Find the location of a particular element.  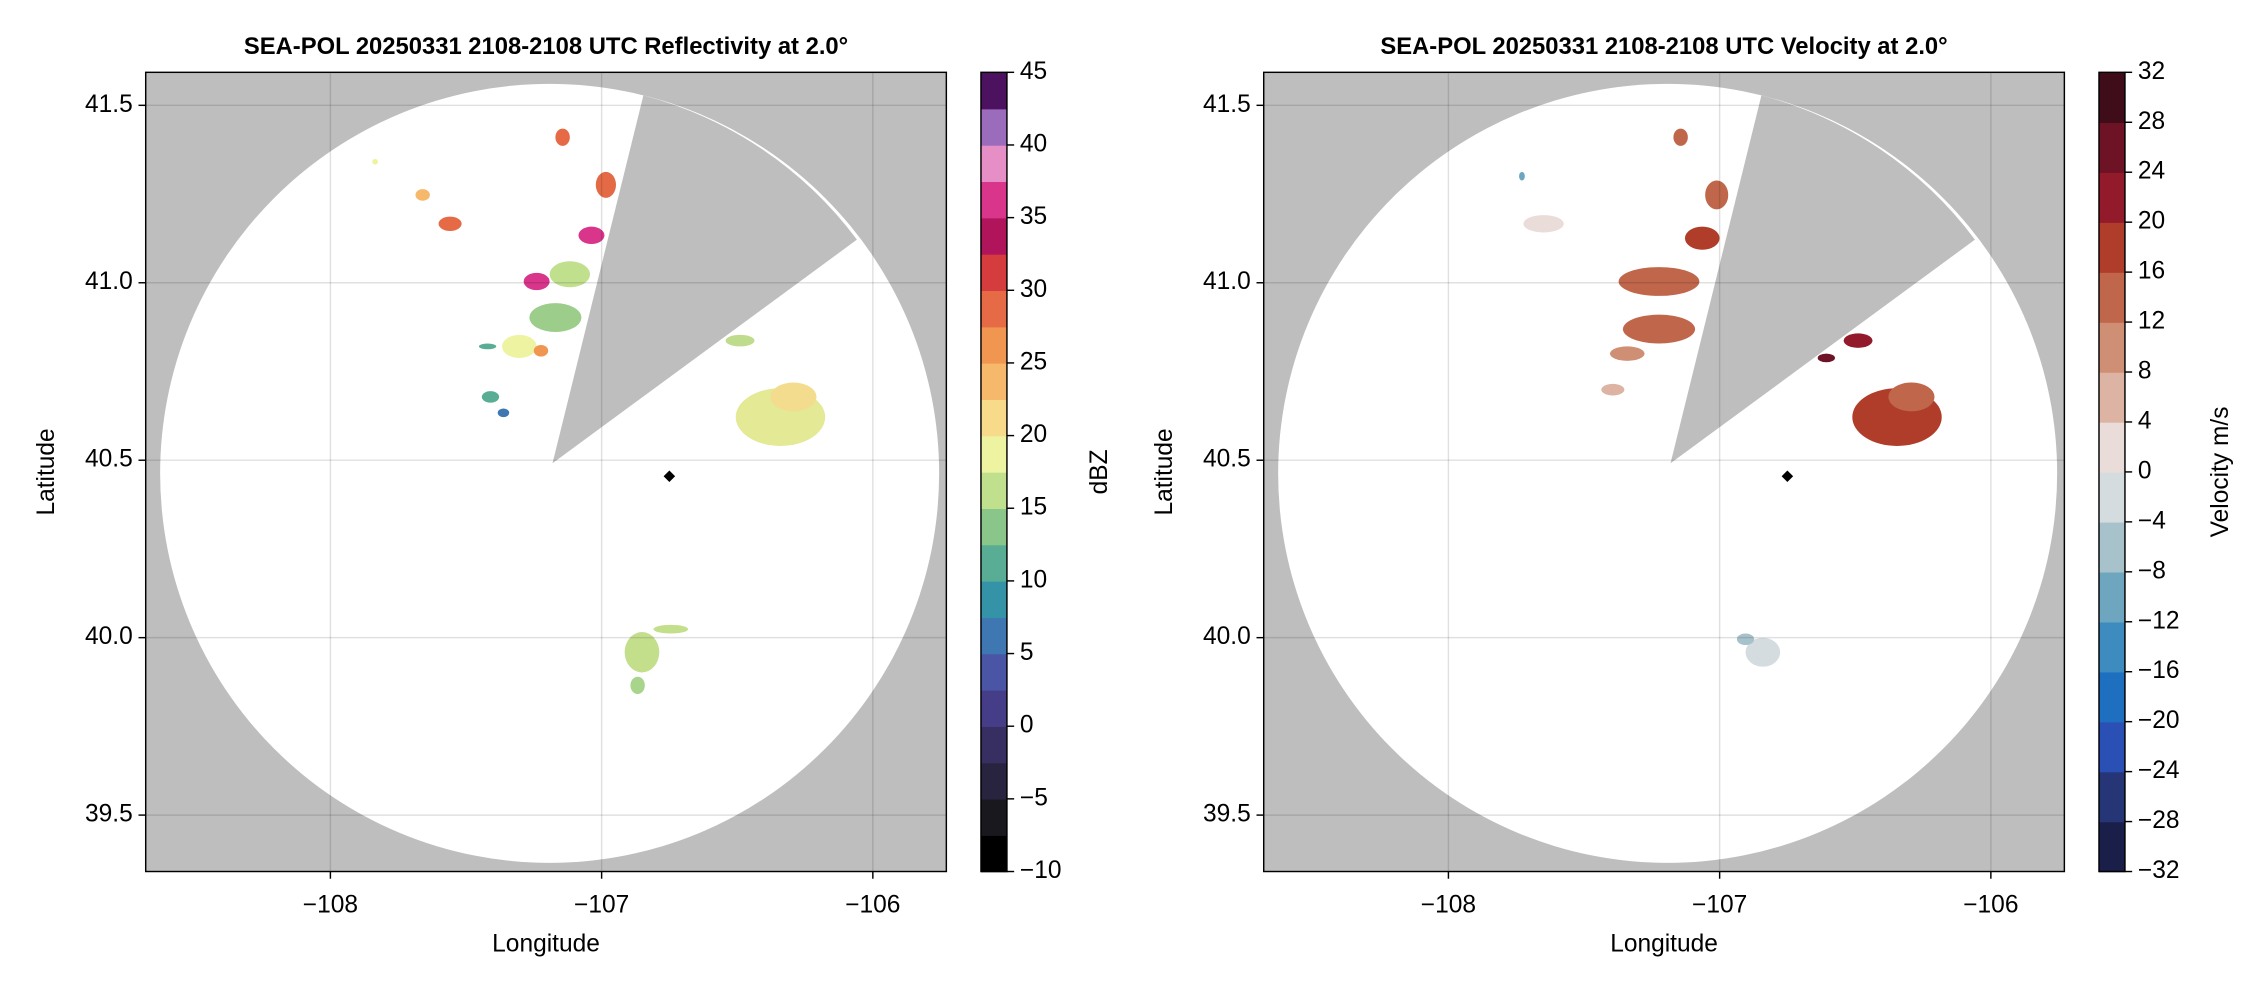

colorbar-label: Velocity m/s is located at coordinates (2220, 472).